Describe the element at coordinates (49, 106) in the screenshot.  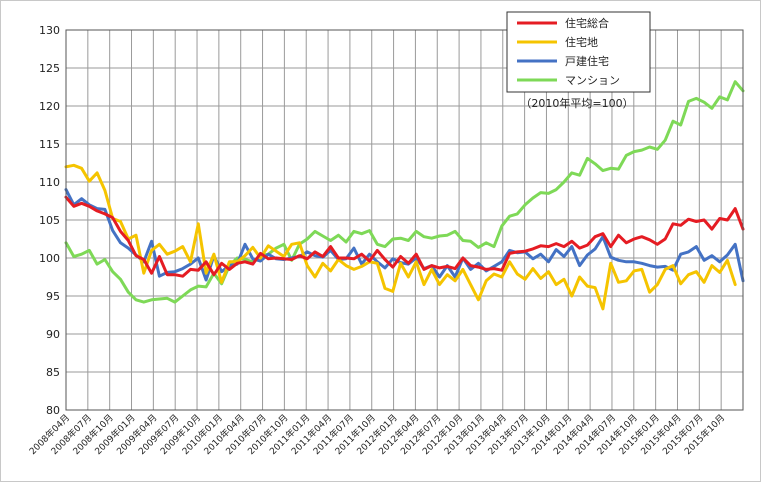
I see `y-tick-label: 120` at that location.